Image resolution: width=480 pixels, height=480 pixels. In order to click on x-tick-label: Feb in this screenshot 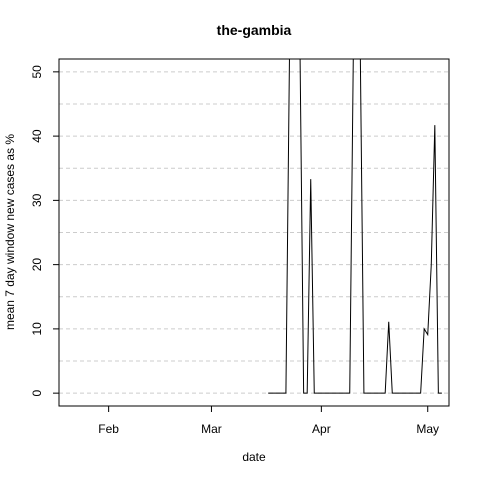, I will do `click(108, 429)`.